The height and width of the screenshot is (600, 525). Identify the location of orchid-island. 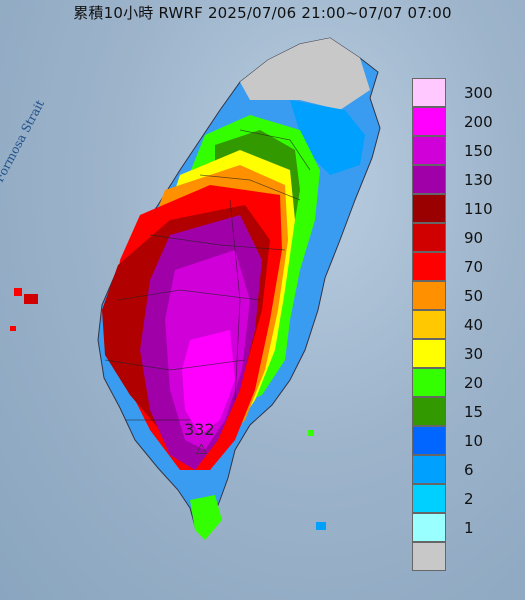
(321, 526).